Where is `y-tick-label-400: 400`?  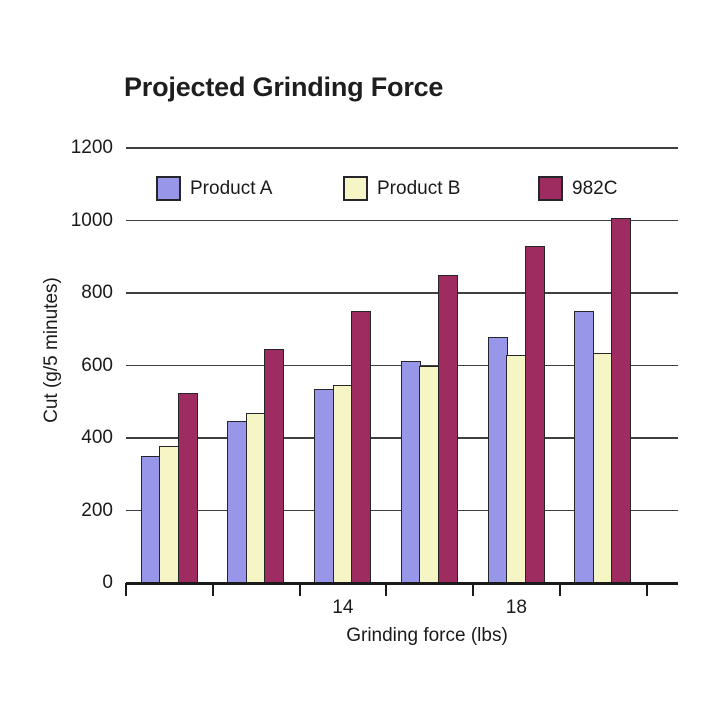 y-tick-label-400: 400 is located at coordinates (97, 437).